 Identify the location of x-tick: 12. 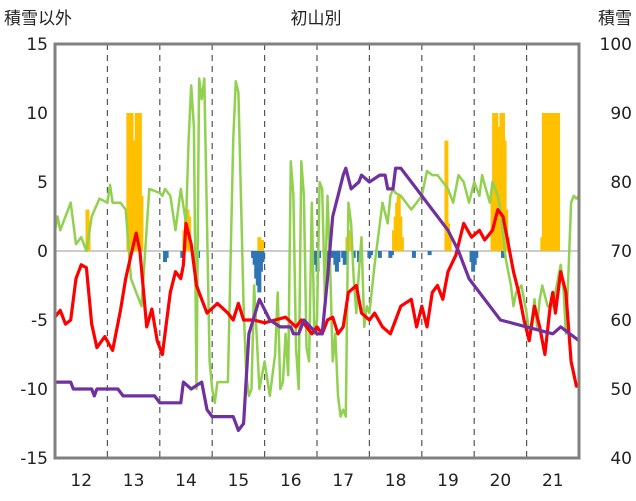
(81, 481).